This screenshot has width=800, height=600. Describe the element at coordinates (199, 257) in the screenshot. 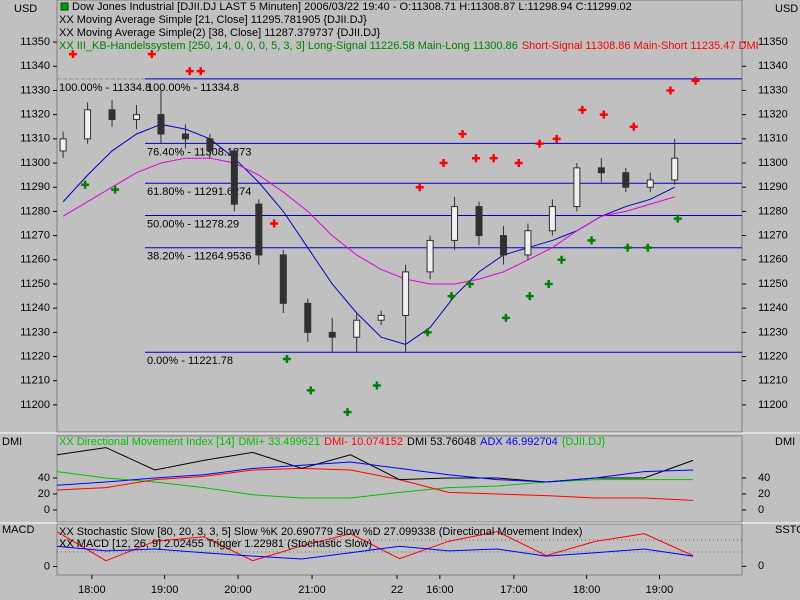

I see `level-label: 38.20% - 11264.9536` at that location.